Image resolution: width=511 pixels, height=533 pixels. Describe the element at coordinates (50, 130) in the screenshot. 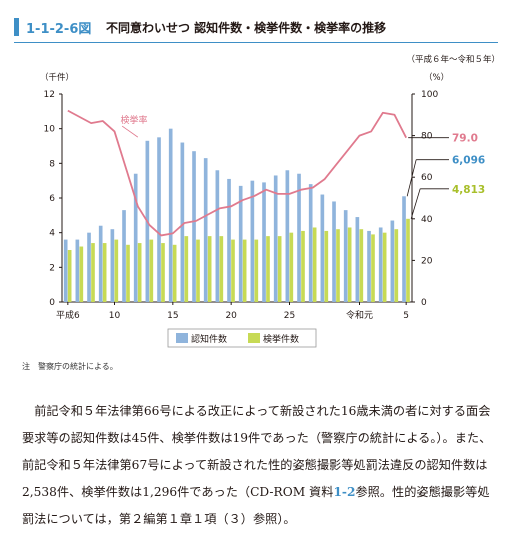

I see `left-tick-label: 10` at that location.